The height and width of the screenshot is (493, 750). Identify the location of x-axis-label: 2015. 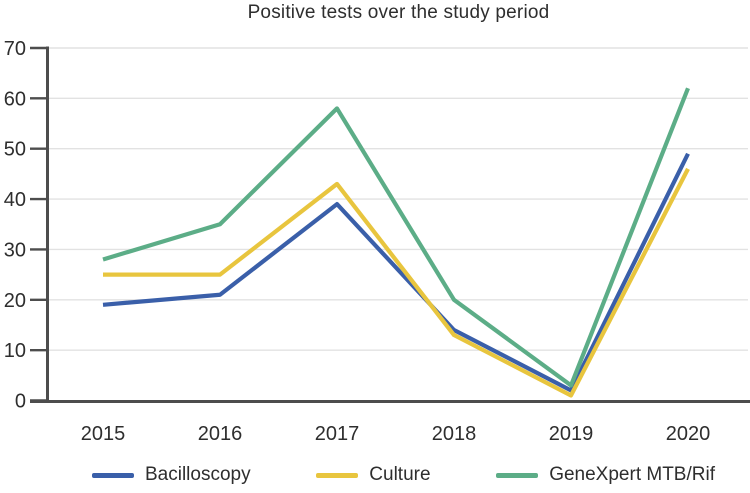
(103, 434).